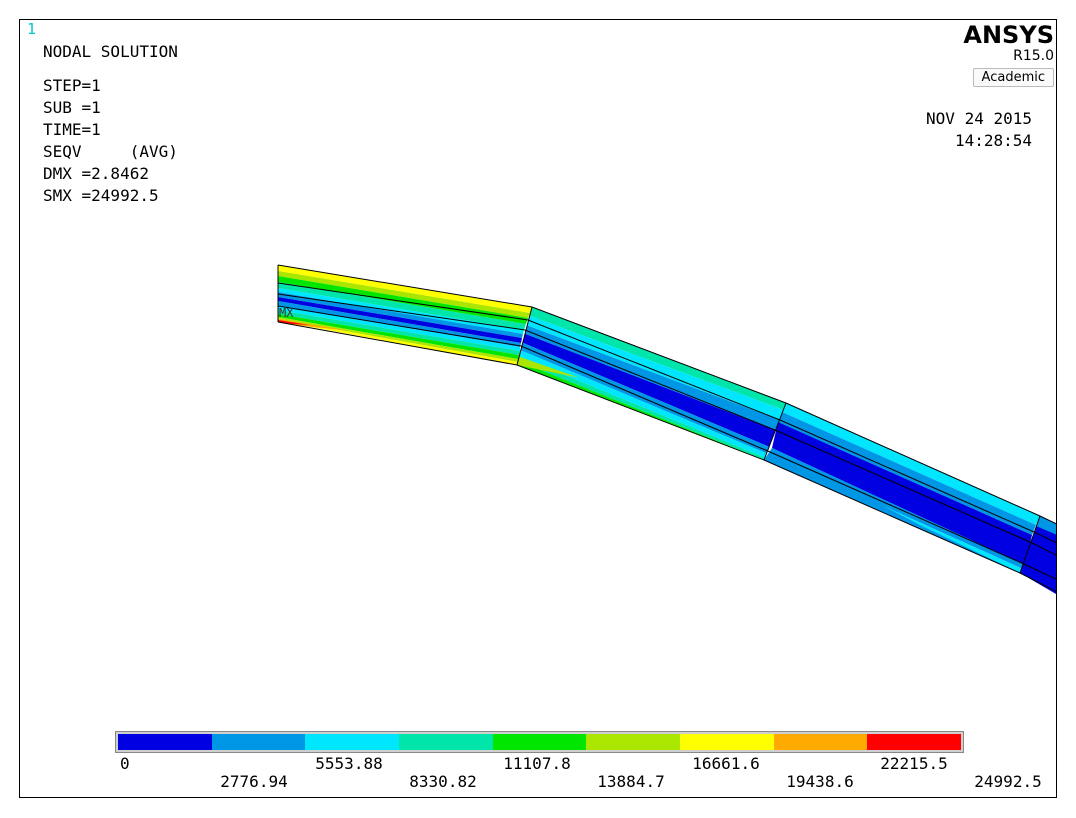 This screenshot has height=818, width=1076. I want to click on info-substep: SUB =1, so click(72, 107).